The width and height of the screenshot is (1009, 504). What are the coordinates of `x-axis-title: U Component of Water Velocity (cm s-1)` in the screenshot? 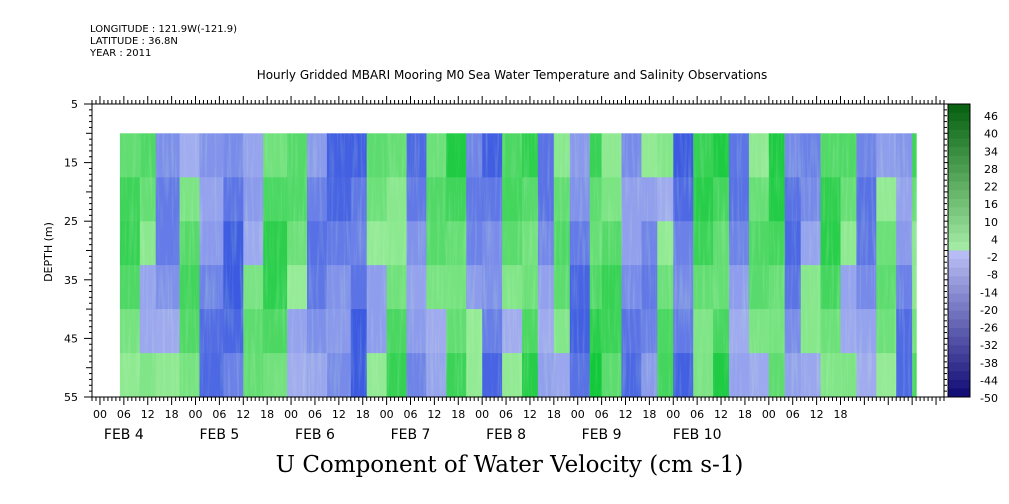 It's located at (509, 465).